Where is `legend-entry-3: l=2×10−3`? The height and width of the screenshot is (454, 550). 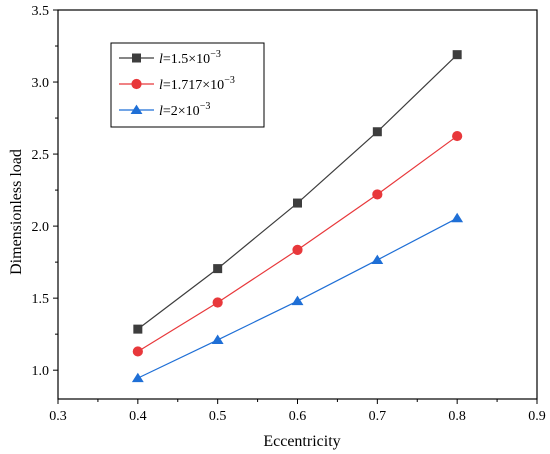 legend-entry-3: l=2×10−3 is located at coordinates (164, 110).